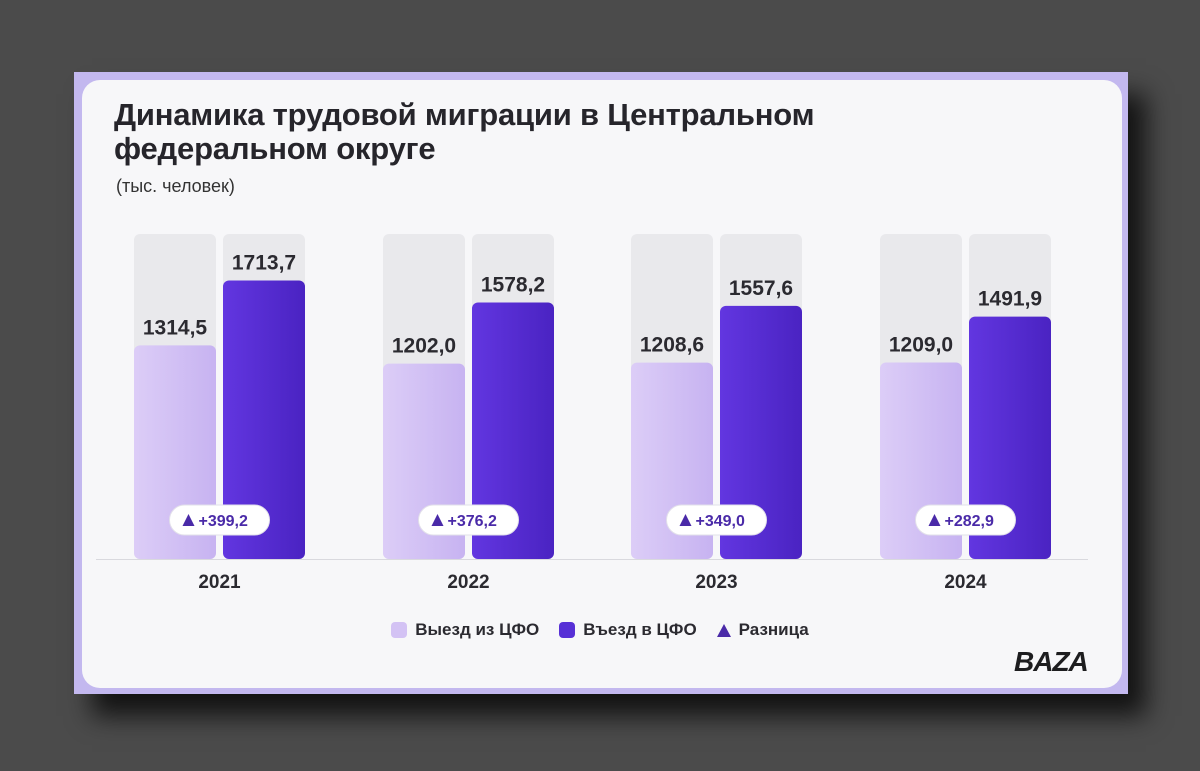 This screenshot has width=1200, height=771. Describe the element at coordinates (513, 430) in the screenshot. I see `bar-in-2022` at that location.